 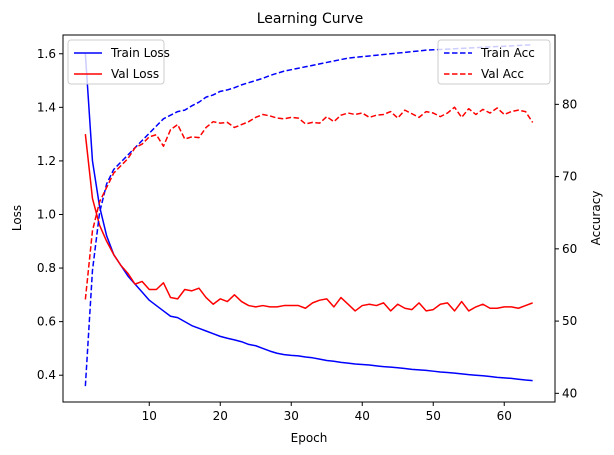 What do you see at coordinates (327, 412) in the screenshot?
I see `x-axis: 10 20 30 40 50 60` at bounding box center [327, 412].